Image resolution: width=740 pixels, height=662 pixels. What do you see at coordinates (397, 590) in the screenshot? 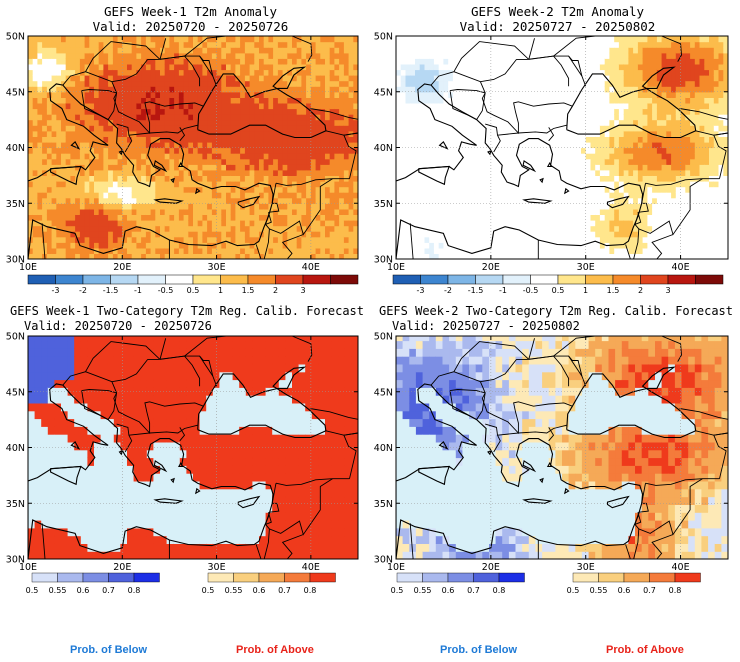
I see `prob-below-label: 0.5` at bounding box center [397, 590].